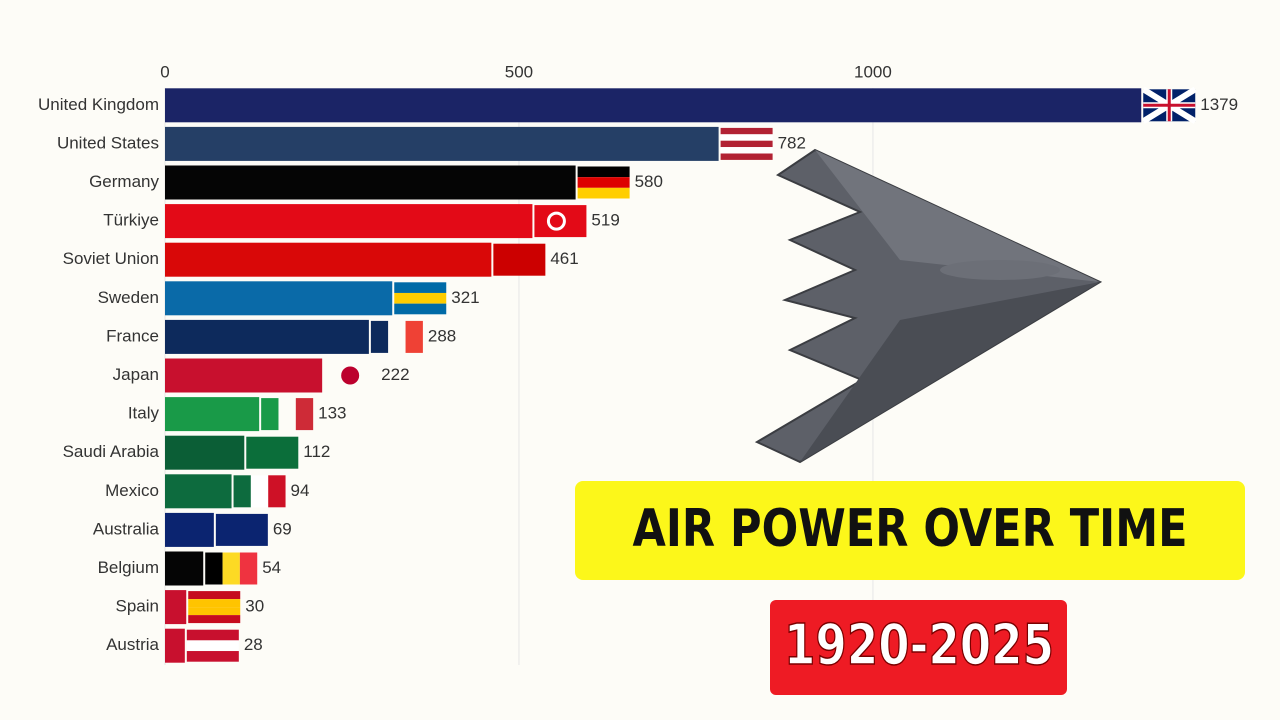 Image resolution: width=1280 pixels, height=720 pixels. I want to click on value-label: 288, so click(442, 335).